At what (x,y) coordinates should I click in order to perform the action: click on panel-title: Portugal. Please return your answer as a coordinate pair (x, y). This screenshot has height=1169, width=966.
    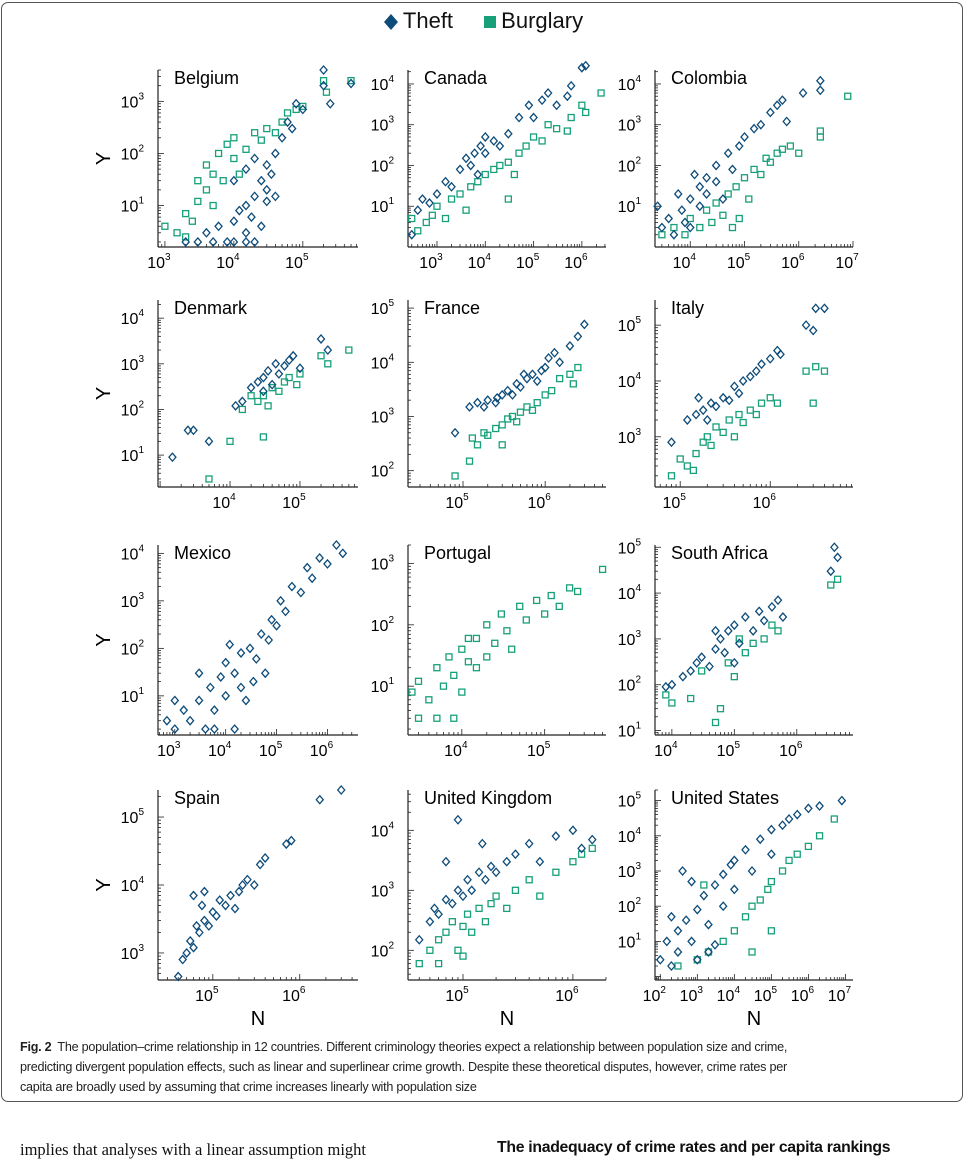
    Looking at the image, I should click on (457, 553).